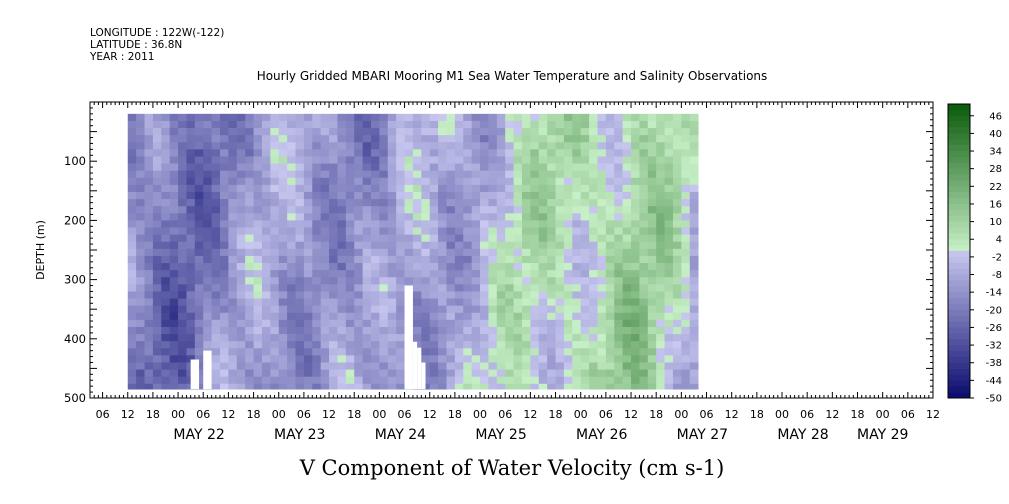  Describe the element at coordinates (457, 337) in the screenshot. I see `missing-data-regions` at that location.